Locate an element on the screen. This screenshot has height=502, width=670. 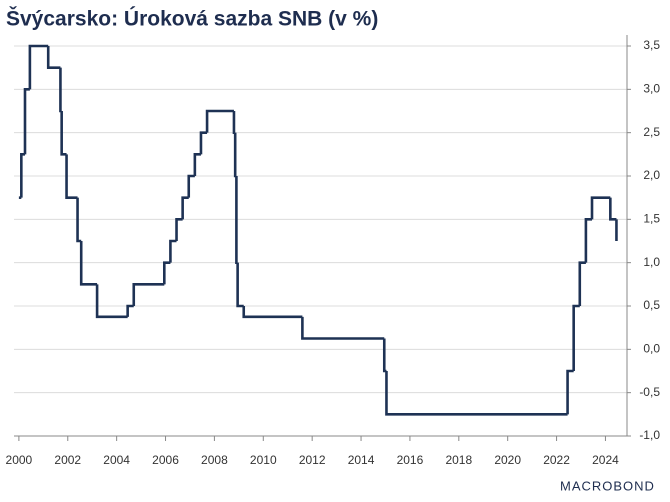
y-tick-label: 2,5 is located at coordinates (651, 132).